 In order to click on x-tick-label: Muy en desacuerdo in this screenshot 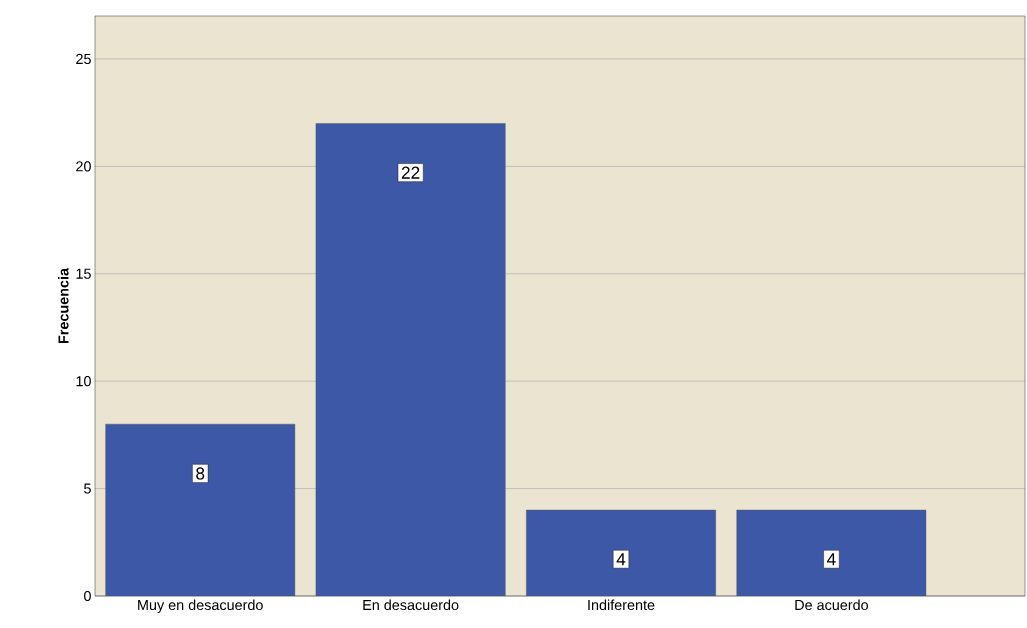, I will do `click(200, 606)`.